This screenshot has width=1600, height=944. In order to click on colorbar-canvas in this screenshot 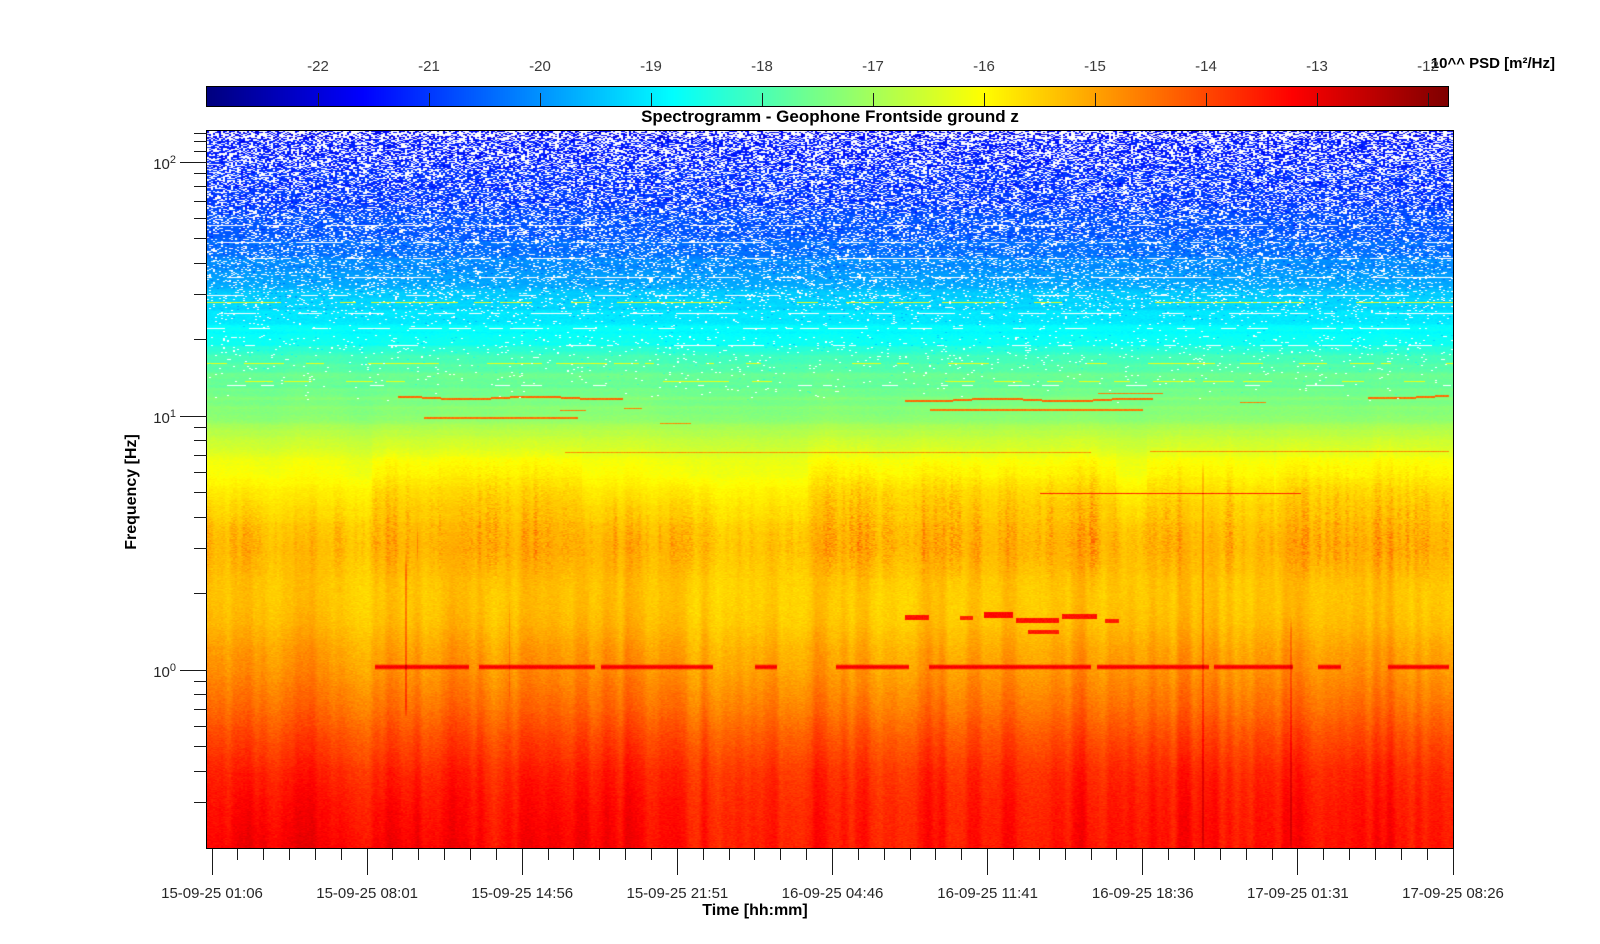, I will do `click(827, 96)`.